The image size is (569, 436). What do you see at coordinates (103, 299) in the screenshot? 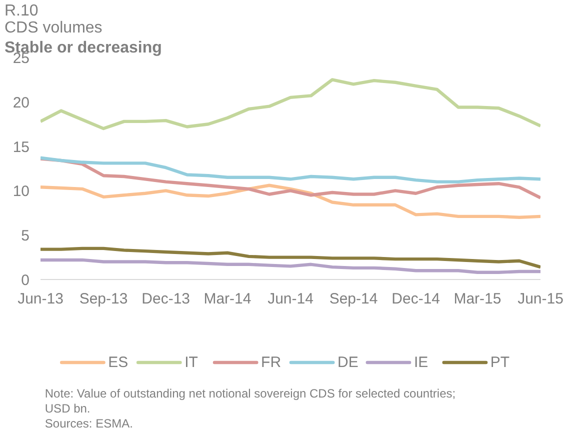
I see `x-tick-label: Sep-13` at bounding box center [103, 299].